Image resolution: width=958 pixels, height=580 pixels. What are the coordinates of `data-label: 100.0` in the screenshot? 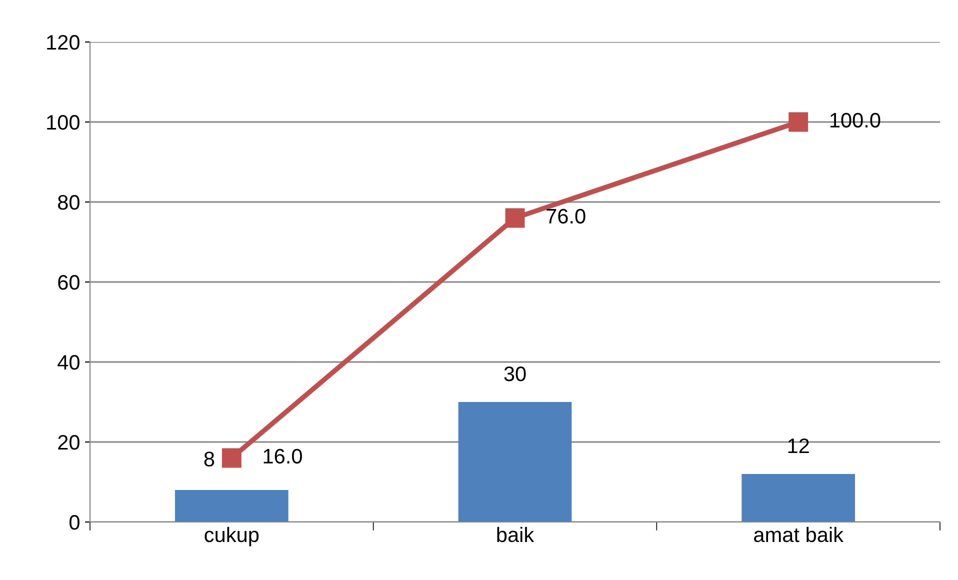 It's located at (855, 120).